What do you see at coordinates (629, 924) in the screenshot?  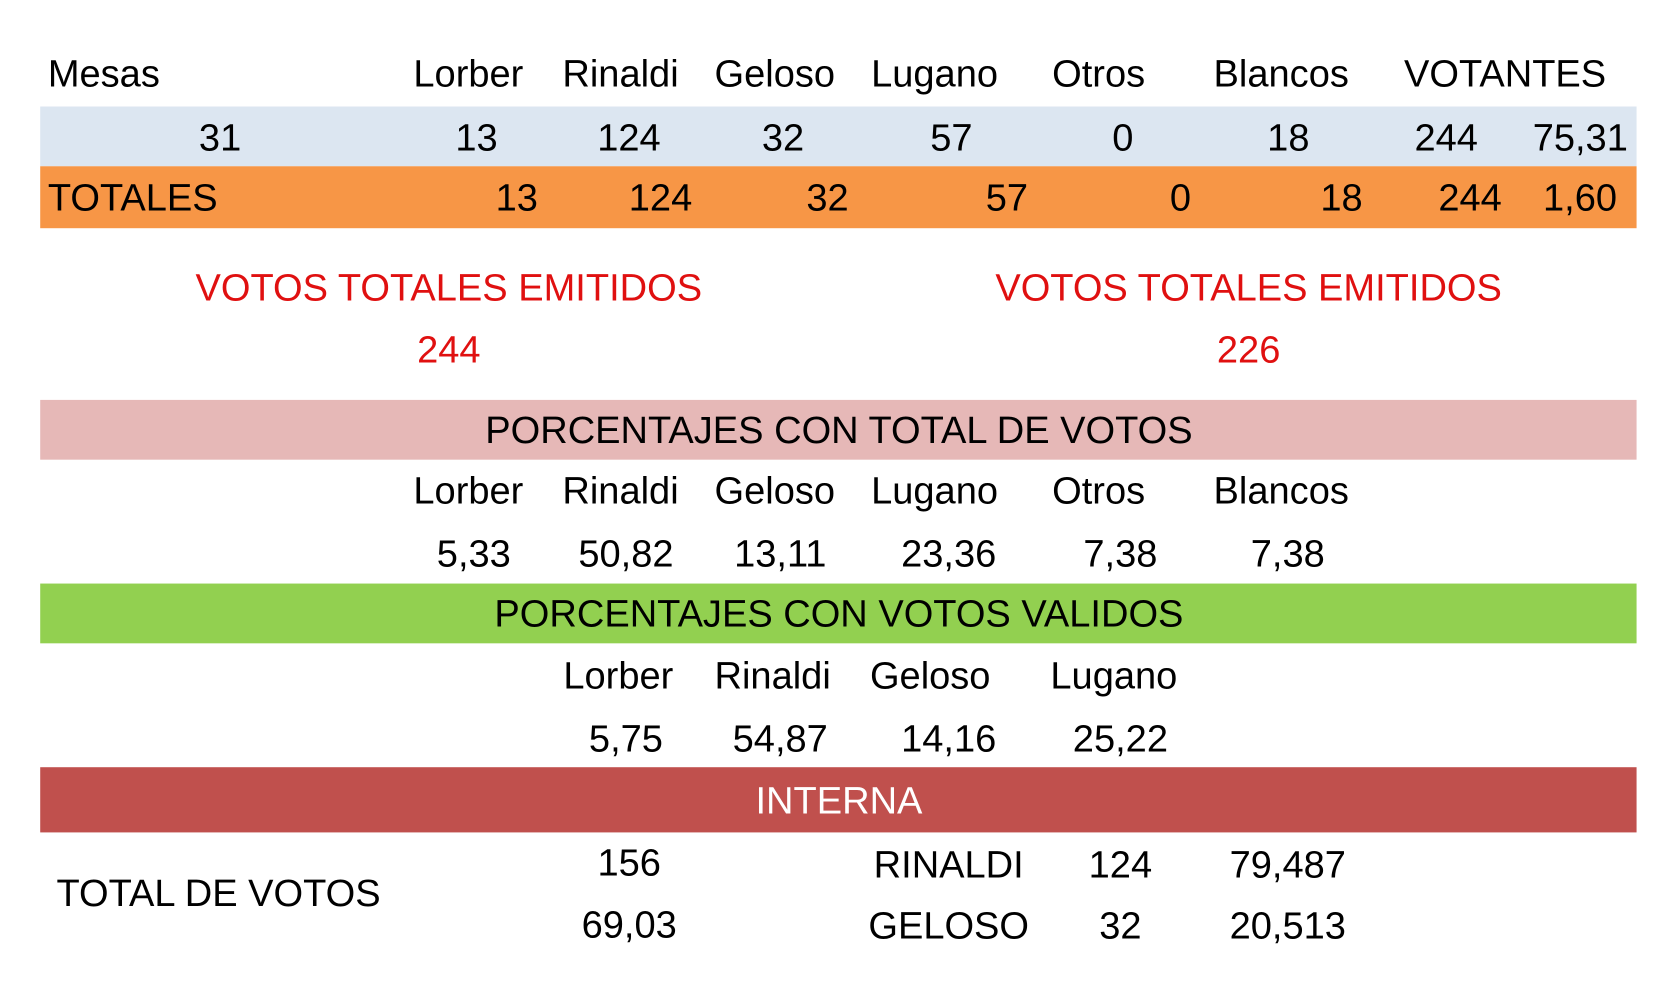 I see `cell: 69,03` at bounding box center [629, 924].